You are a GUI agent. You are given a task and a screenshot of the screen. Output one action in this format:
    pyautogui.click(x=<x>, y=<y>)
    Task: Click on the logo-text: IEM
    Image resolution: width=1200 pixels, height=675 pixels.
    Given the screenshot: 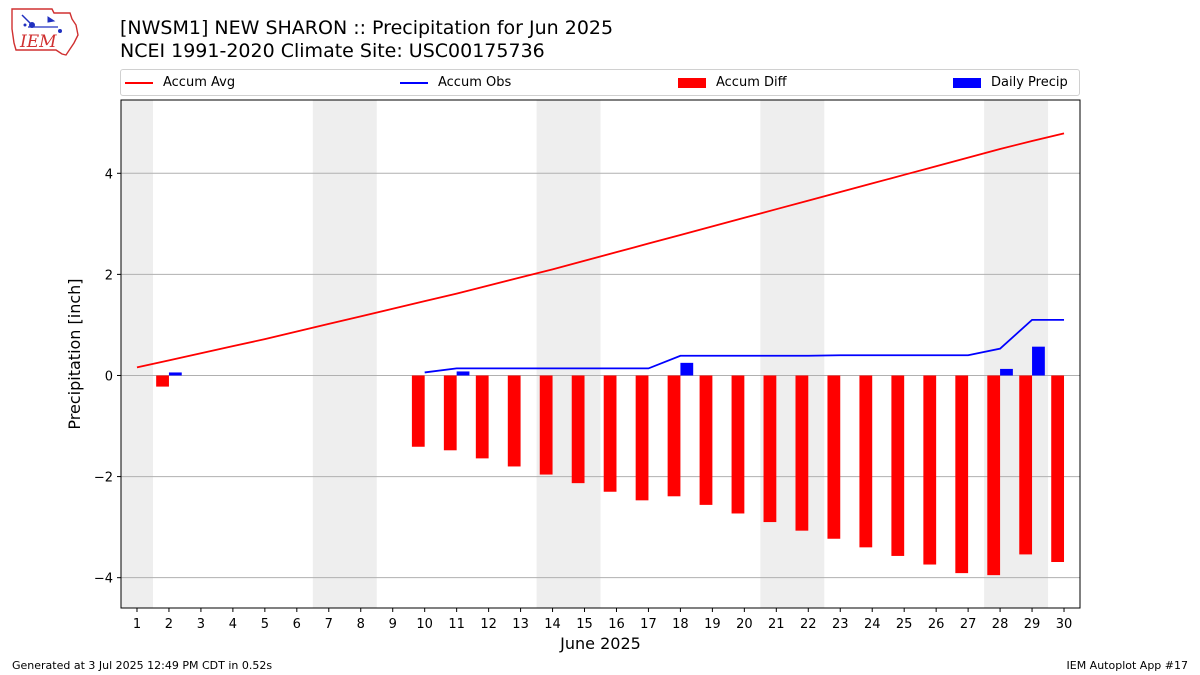 What is the action you would take?
    pyautogui.click(x=38, y=42)
    